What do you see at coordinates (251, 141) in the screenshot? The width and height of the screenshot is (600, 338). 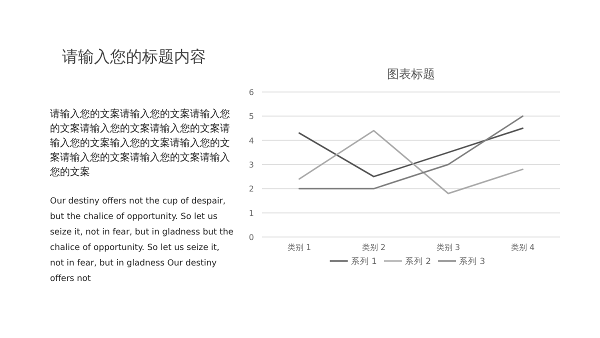 I see `y-tick-label: 4` at bounding box center [251, 141].